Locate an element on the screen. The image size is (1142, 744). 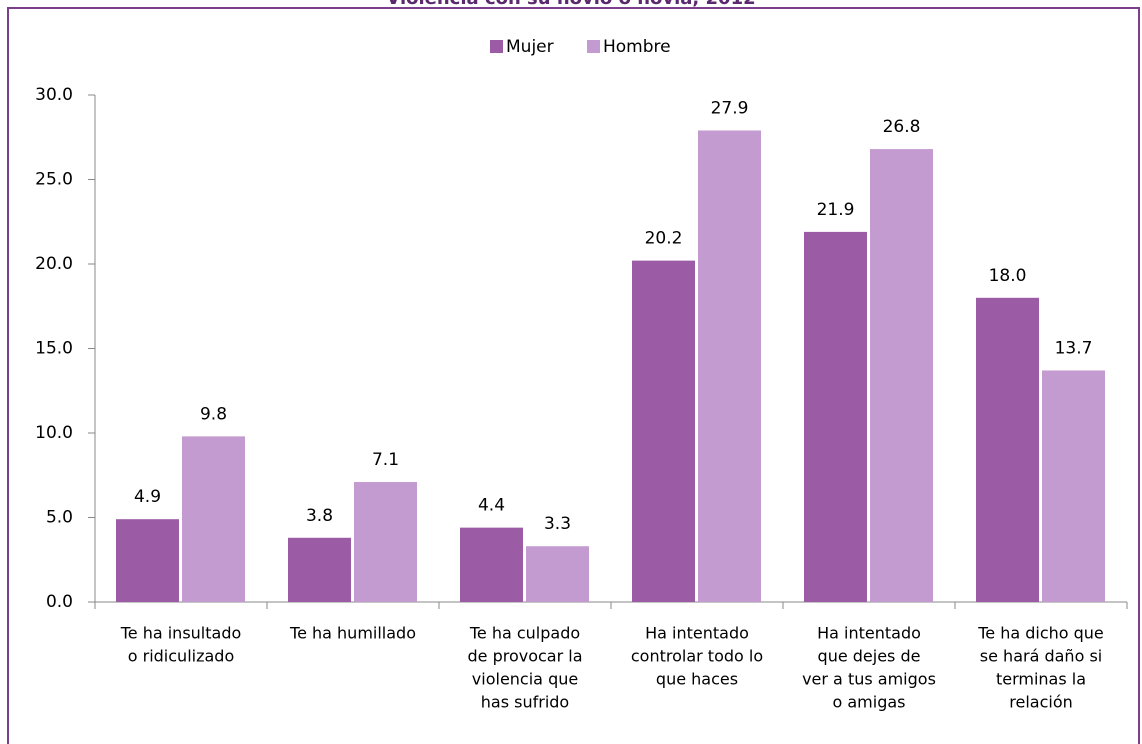
x-tick-label: violencia que is located at coordinates (525, 679).